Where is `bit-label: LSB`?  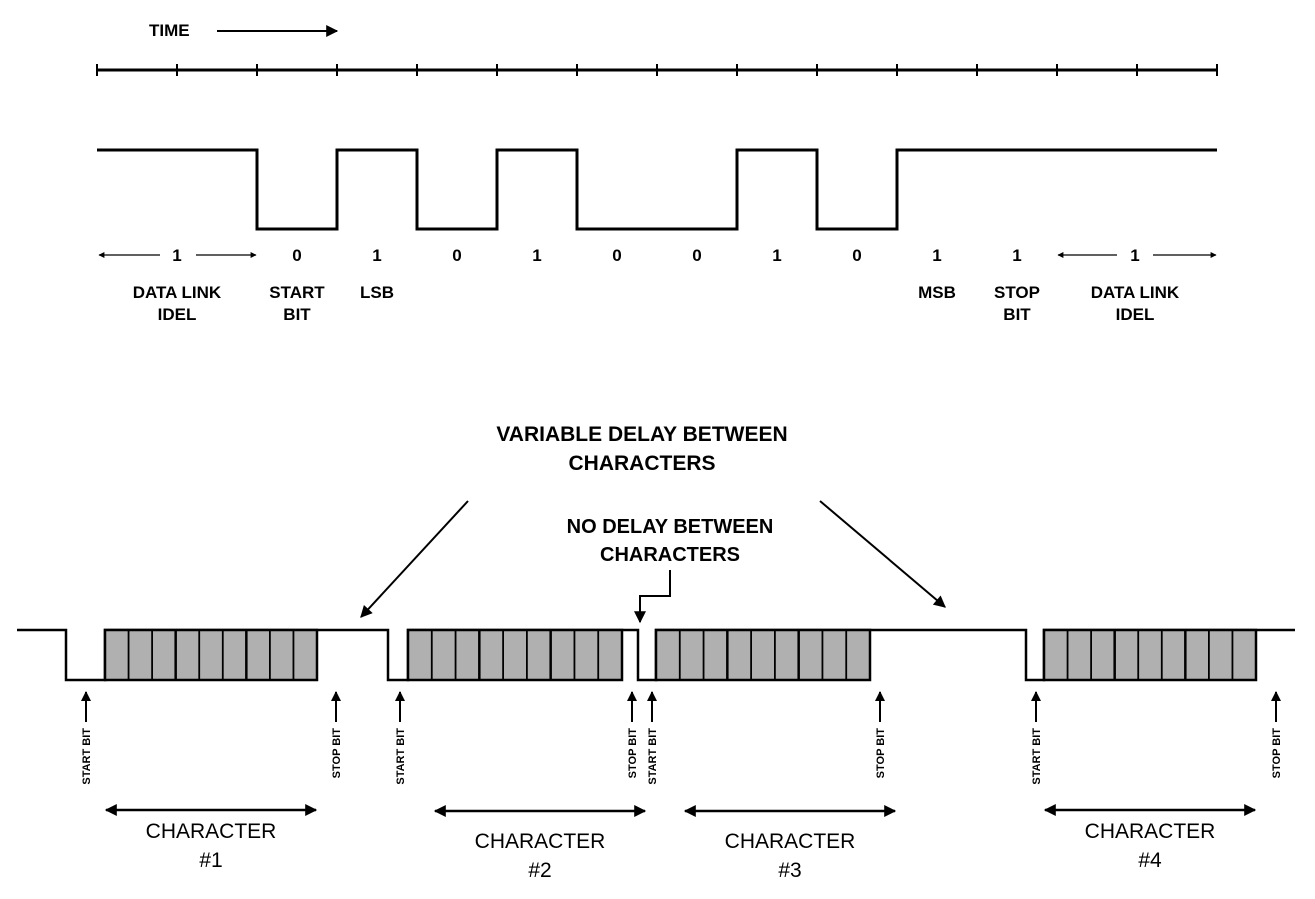
bit-label: LSB is located at coordinates (377, 292).